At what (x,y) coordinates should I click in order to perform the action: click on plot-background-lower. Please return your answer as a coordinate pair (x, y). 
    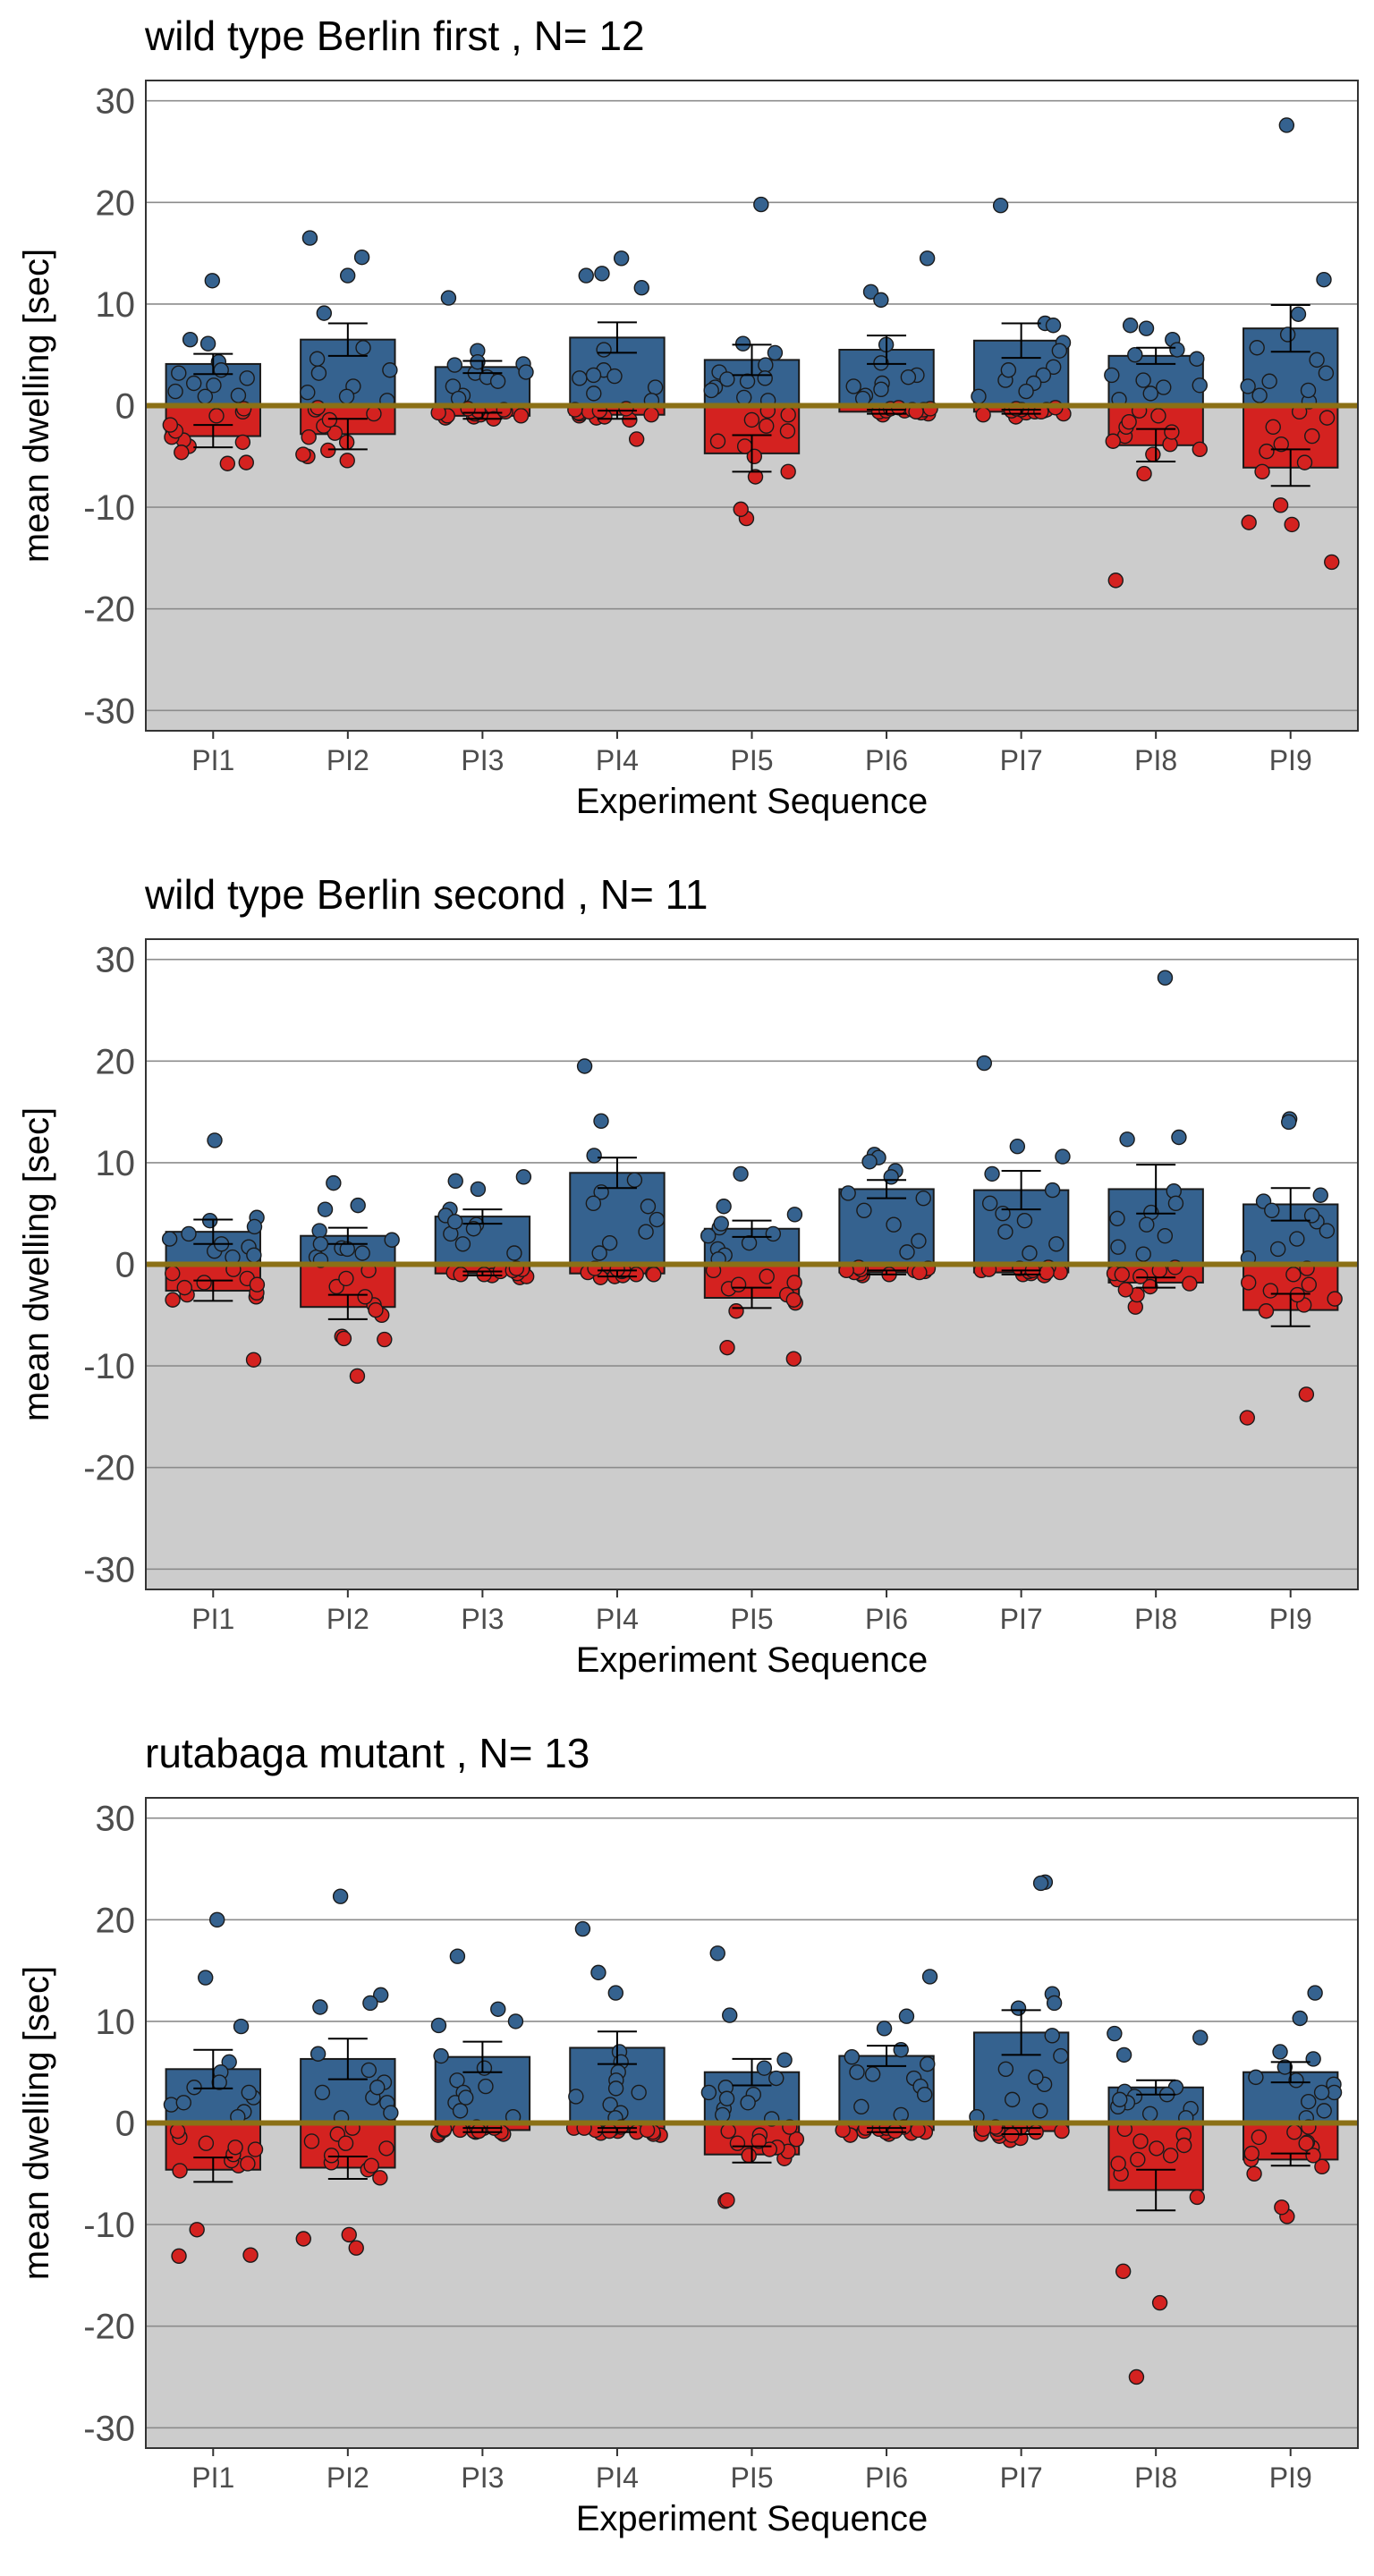
    Looking at the image, I should click on (752, 1426).